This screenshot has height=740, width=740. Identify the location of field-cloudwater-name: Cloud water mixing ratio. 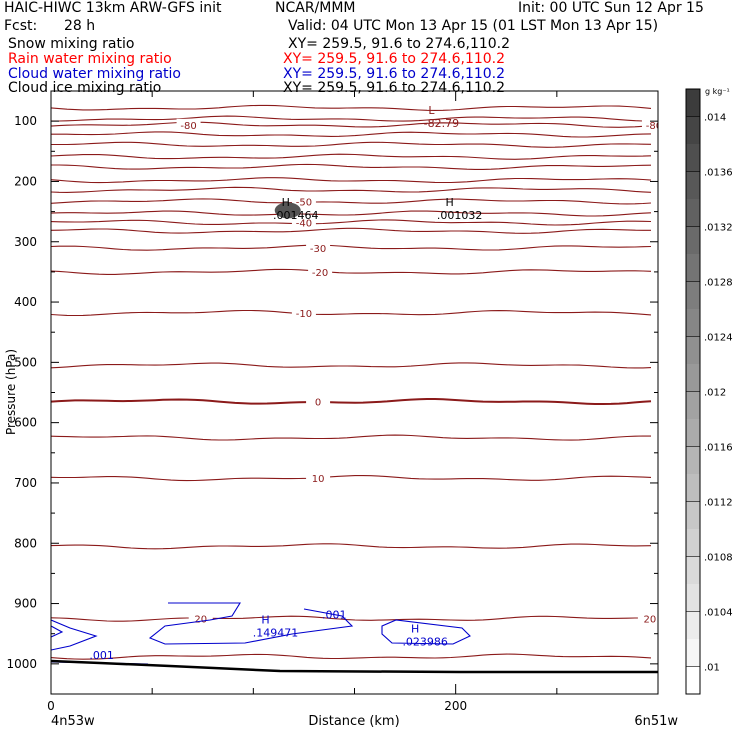
(94, 74).